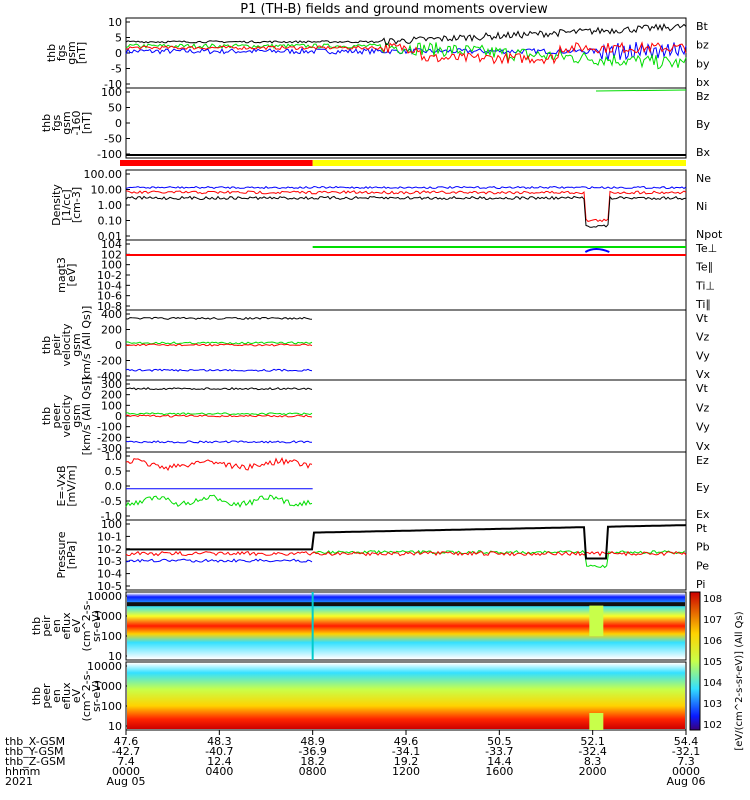 Image resolution: width=750 pixels, height=800 pixels. Describe the element at coordinates (111, 330) in the screenshot. I see `y-tick-label: 200` at that location.